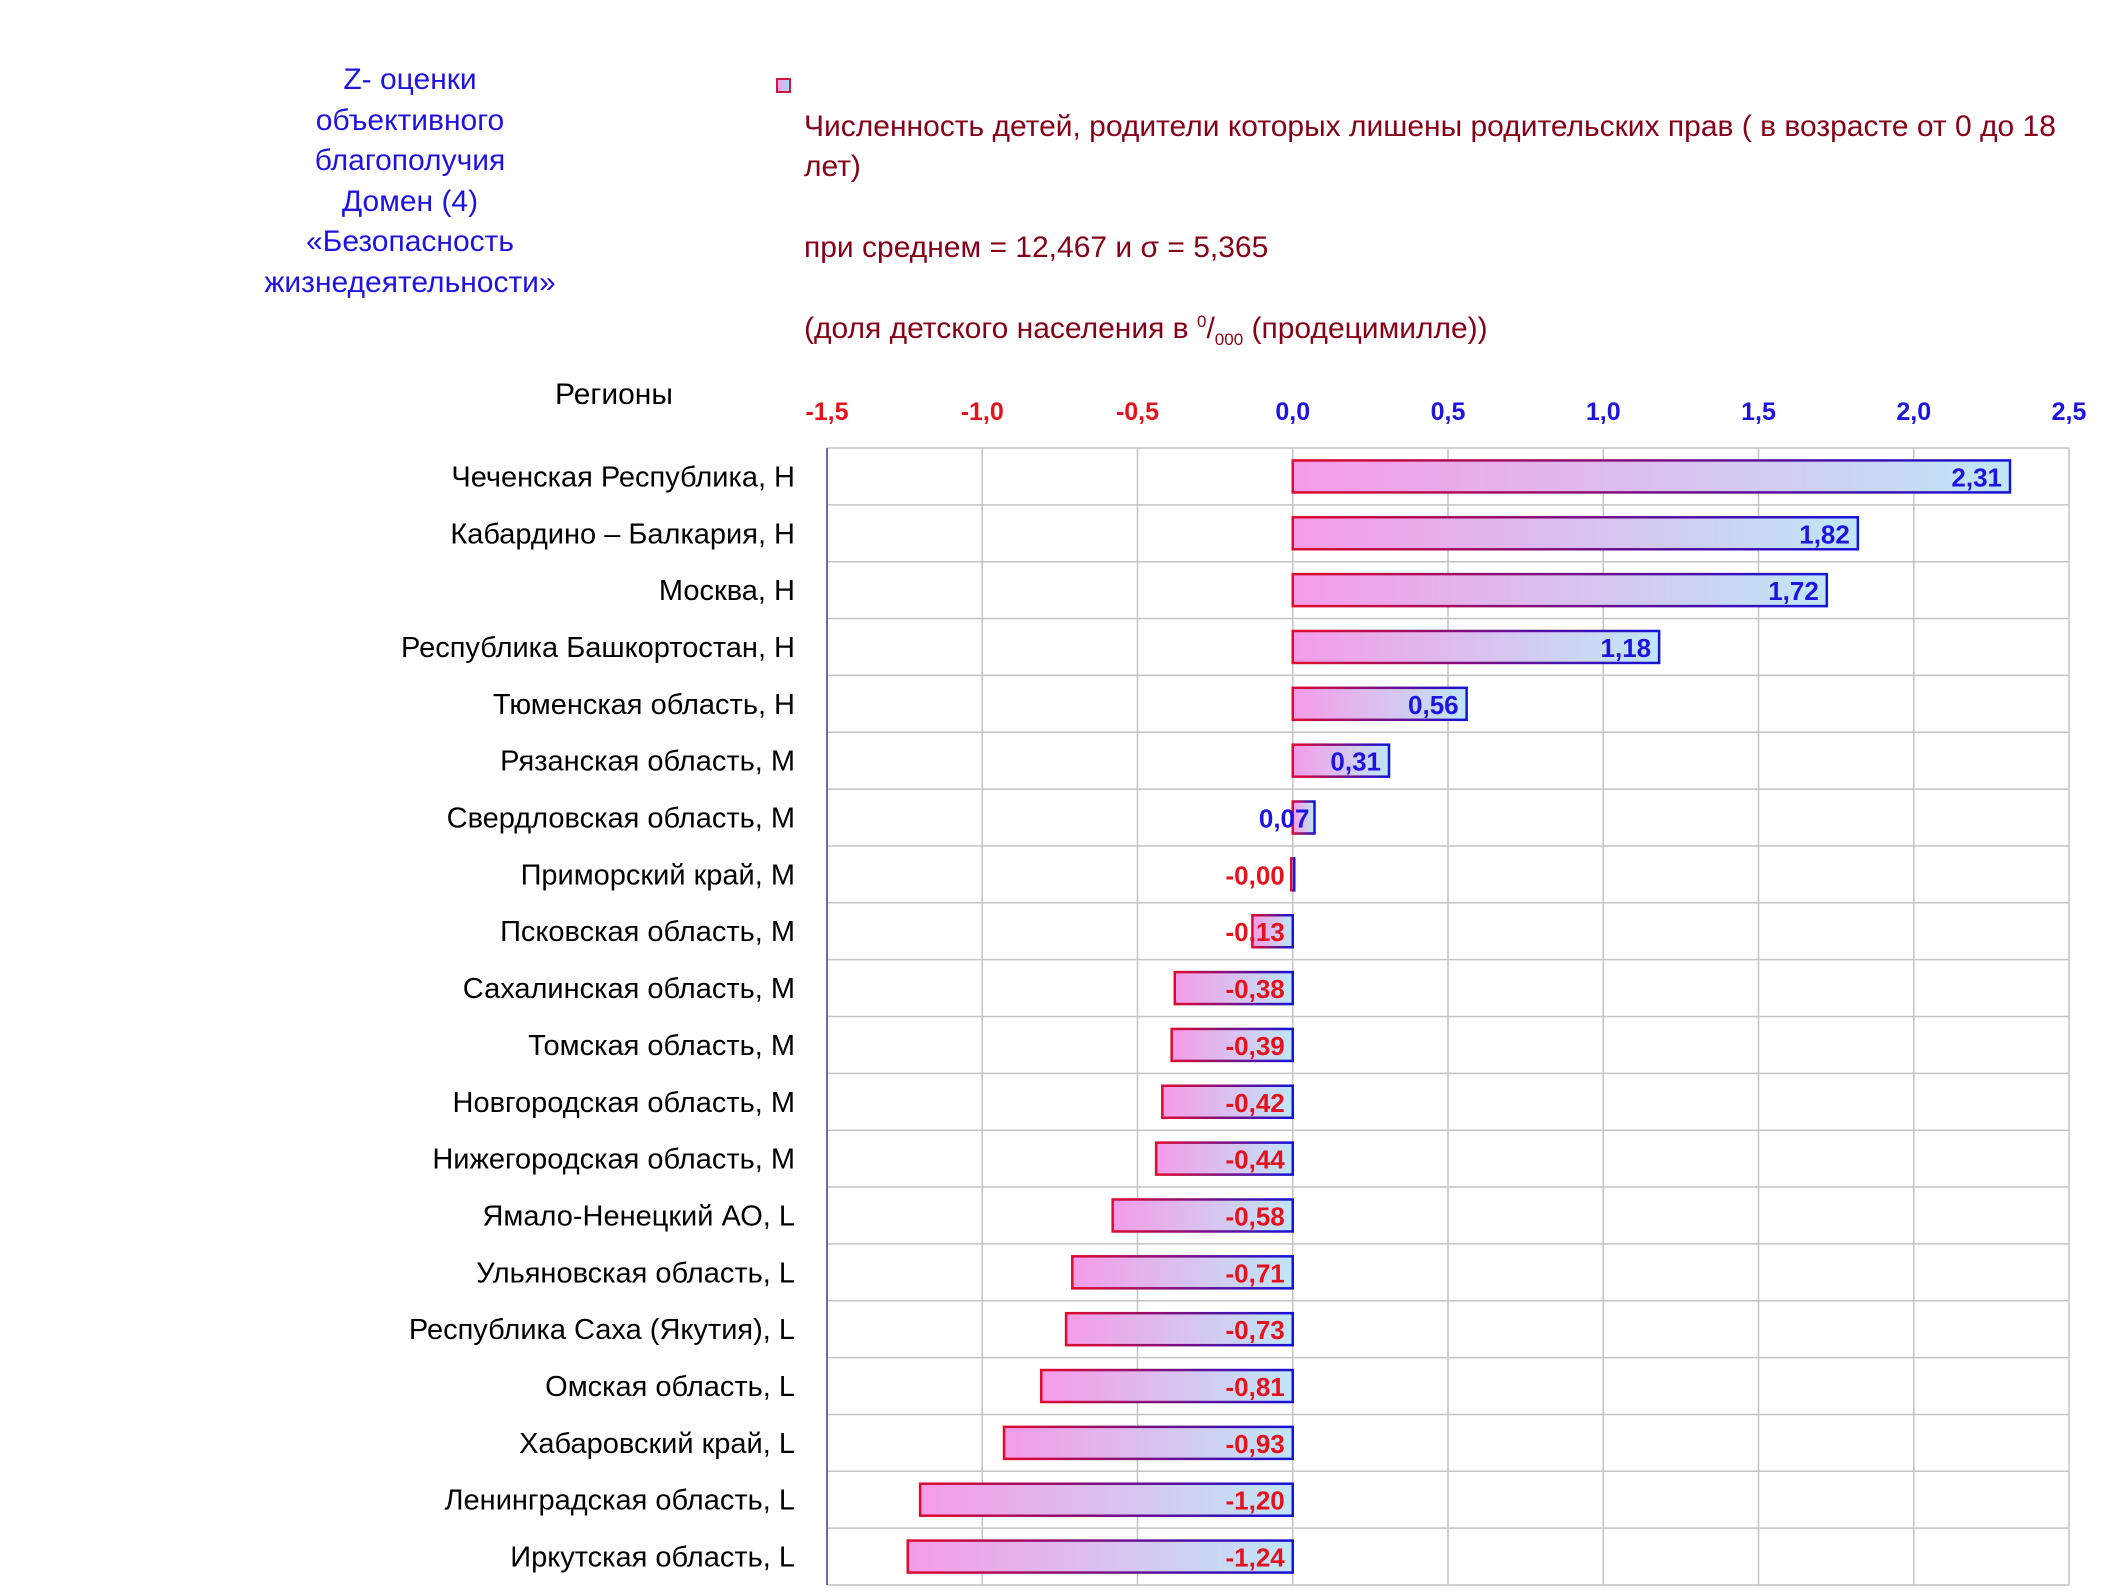 This screenshot has width=2125, height=1594. Describe the element at coordinates (727, 591) in the screenshot. I see `category-label: Москва, H` at that location.